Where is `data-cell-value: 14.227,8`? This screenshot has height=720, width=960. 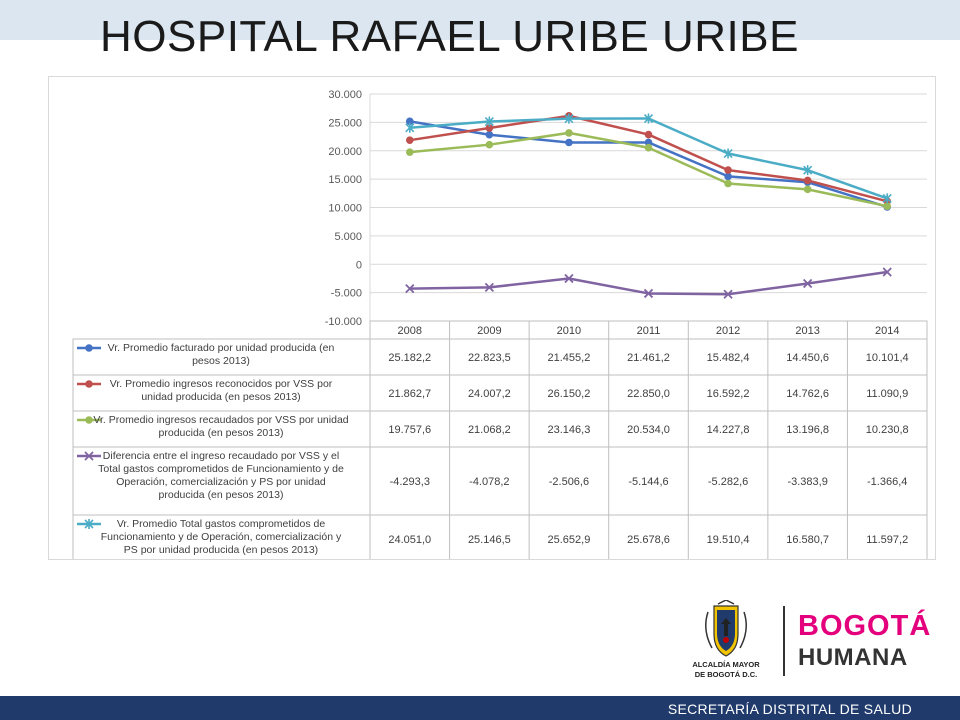
data-cell-value: 14.227,8 is located at coordinates (728, 430).